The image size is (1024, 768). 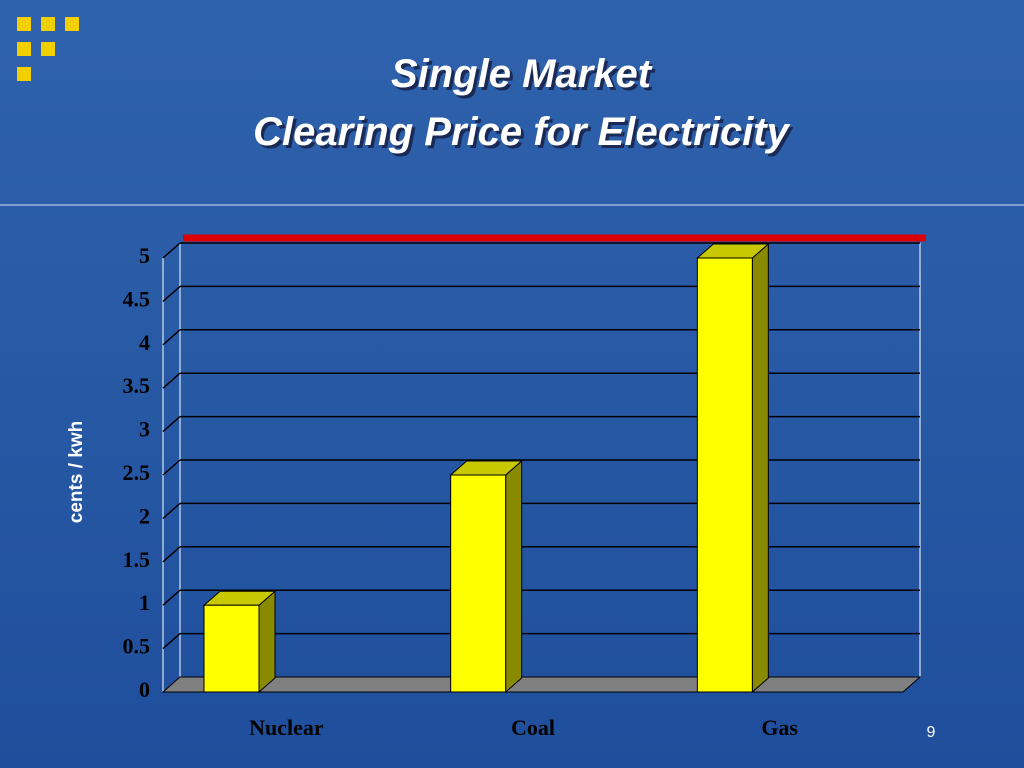 What do you see at coordinates (137, 559) in the screenshot?
I see `y-tick-label: 1.5` at bounding box center [137, 559].